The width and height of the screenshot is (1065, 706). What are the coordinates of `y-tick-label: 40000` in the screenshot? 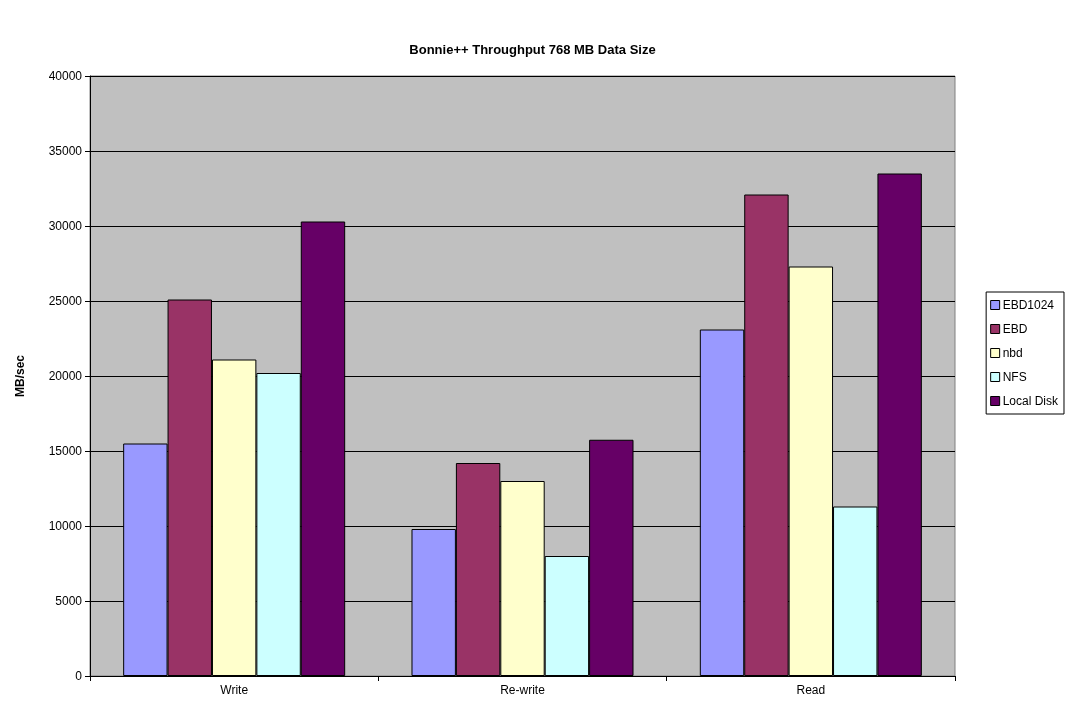 It's located at (65, 76).